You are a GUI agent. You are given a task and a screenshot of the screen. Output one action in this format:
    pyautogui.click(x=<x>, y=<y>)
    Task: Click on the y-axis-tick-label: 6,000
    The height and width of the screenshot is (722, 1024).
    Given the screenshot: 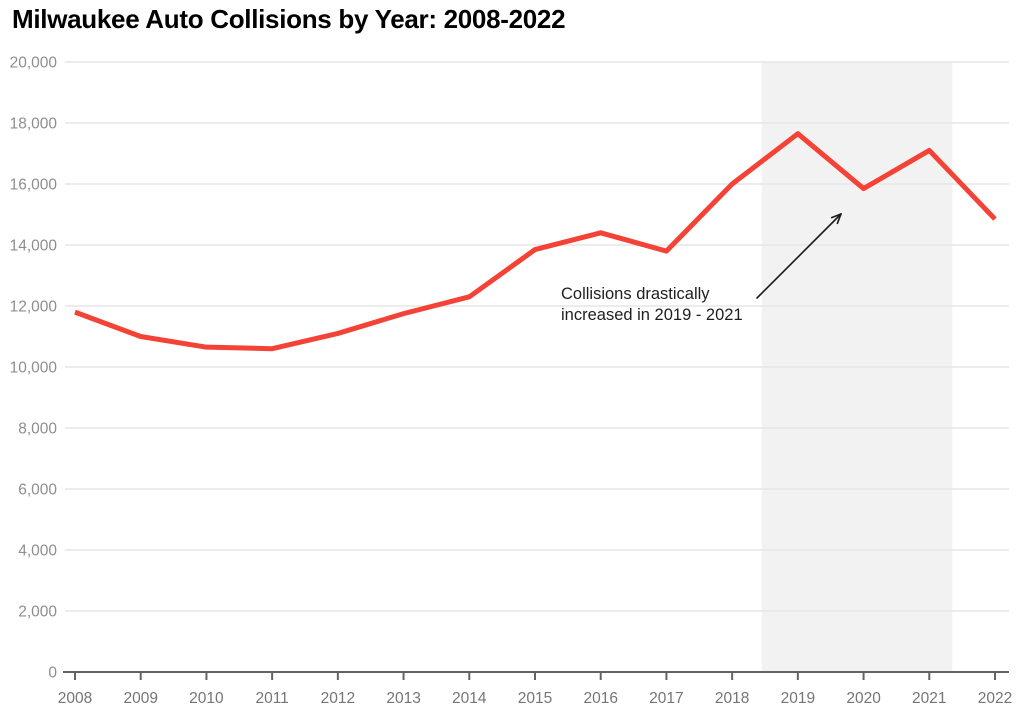 What is the action you would take?
    pyautogui.click(x=37, y=490)
    